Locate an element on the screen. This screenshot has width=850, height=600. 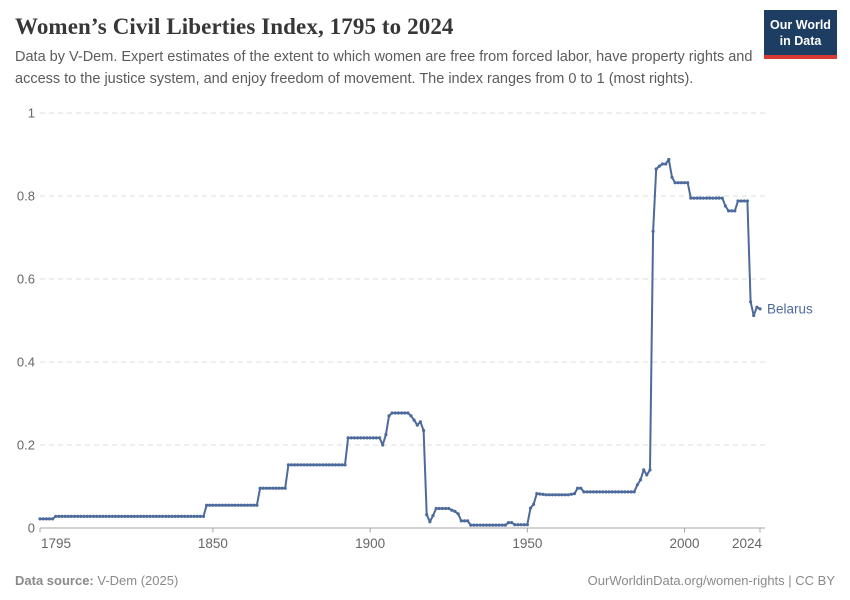
owid-logo-line2: in Data is located at coordinates (800, 41).